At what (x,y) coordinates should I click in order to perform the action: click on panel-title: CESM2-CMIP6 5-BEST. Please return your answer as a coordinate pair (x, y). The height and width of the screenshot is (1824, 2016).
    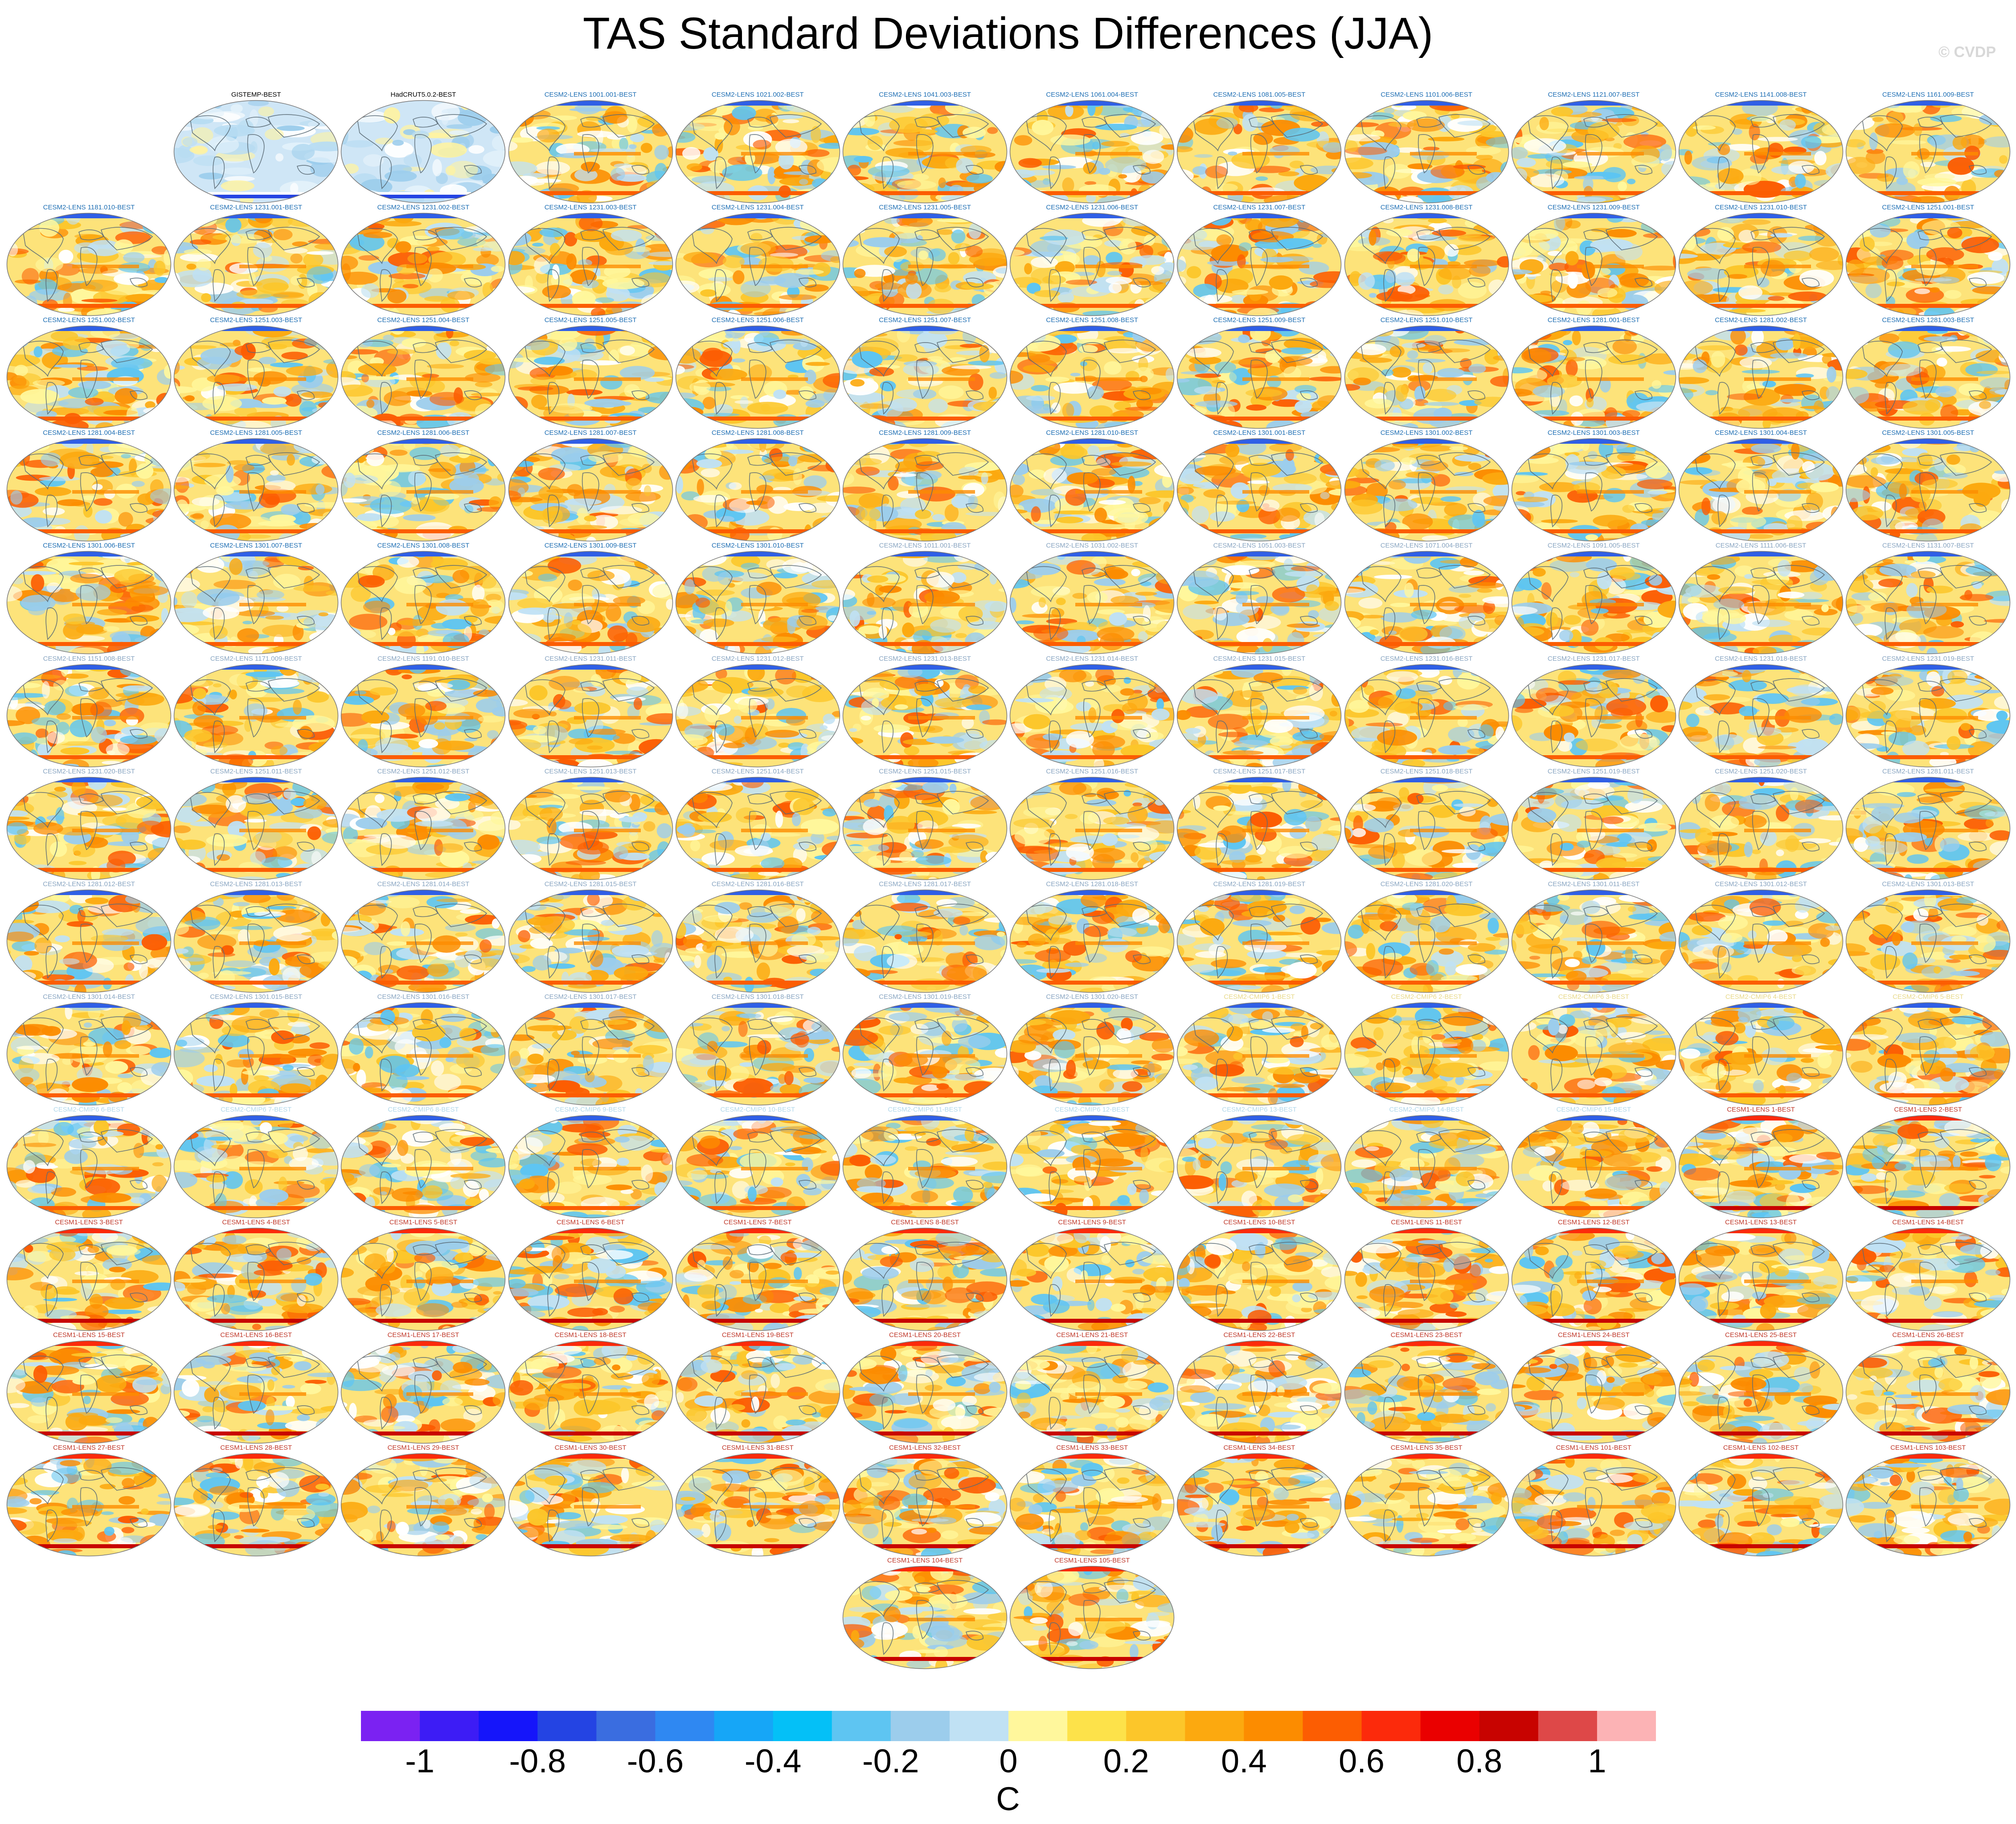
    Looking at the image, I should click on (1928, 997).